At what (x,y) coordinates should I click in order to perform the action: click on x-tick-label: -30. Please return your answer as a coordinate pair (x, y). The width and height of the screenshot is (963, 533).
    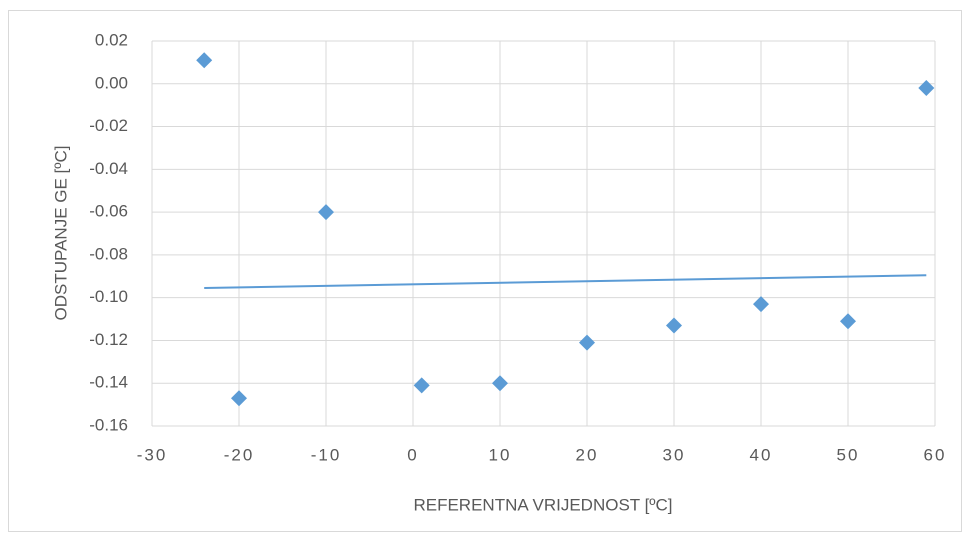
    Looking at the image, I should click on (152, 454).